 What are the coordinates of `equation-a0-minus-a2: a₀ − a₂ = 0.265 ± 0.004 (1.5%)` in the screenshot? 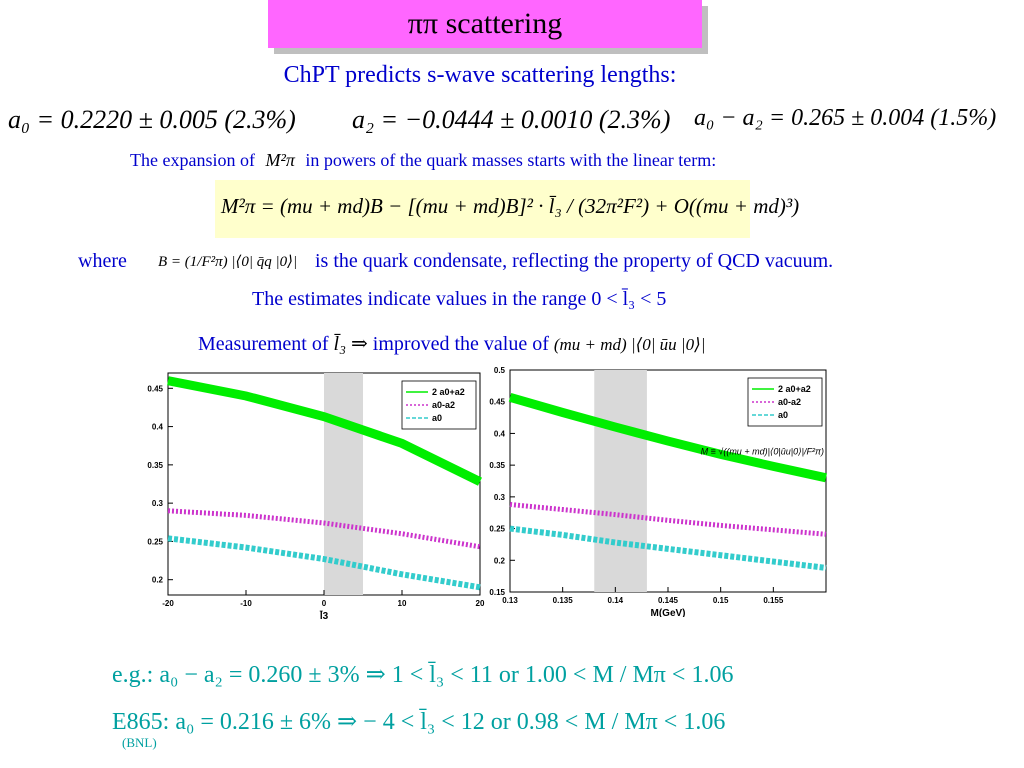 It's located at (845, 118).